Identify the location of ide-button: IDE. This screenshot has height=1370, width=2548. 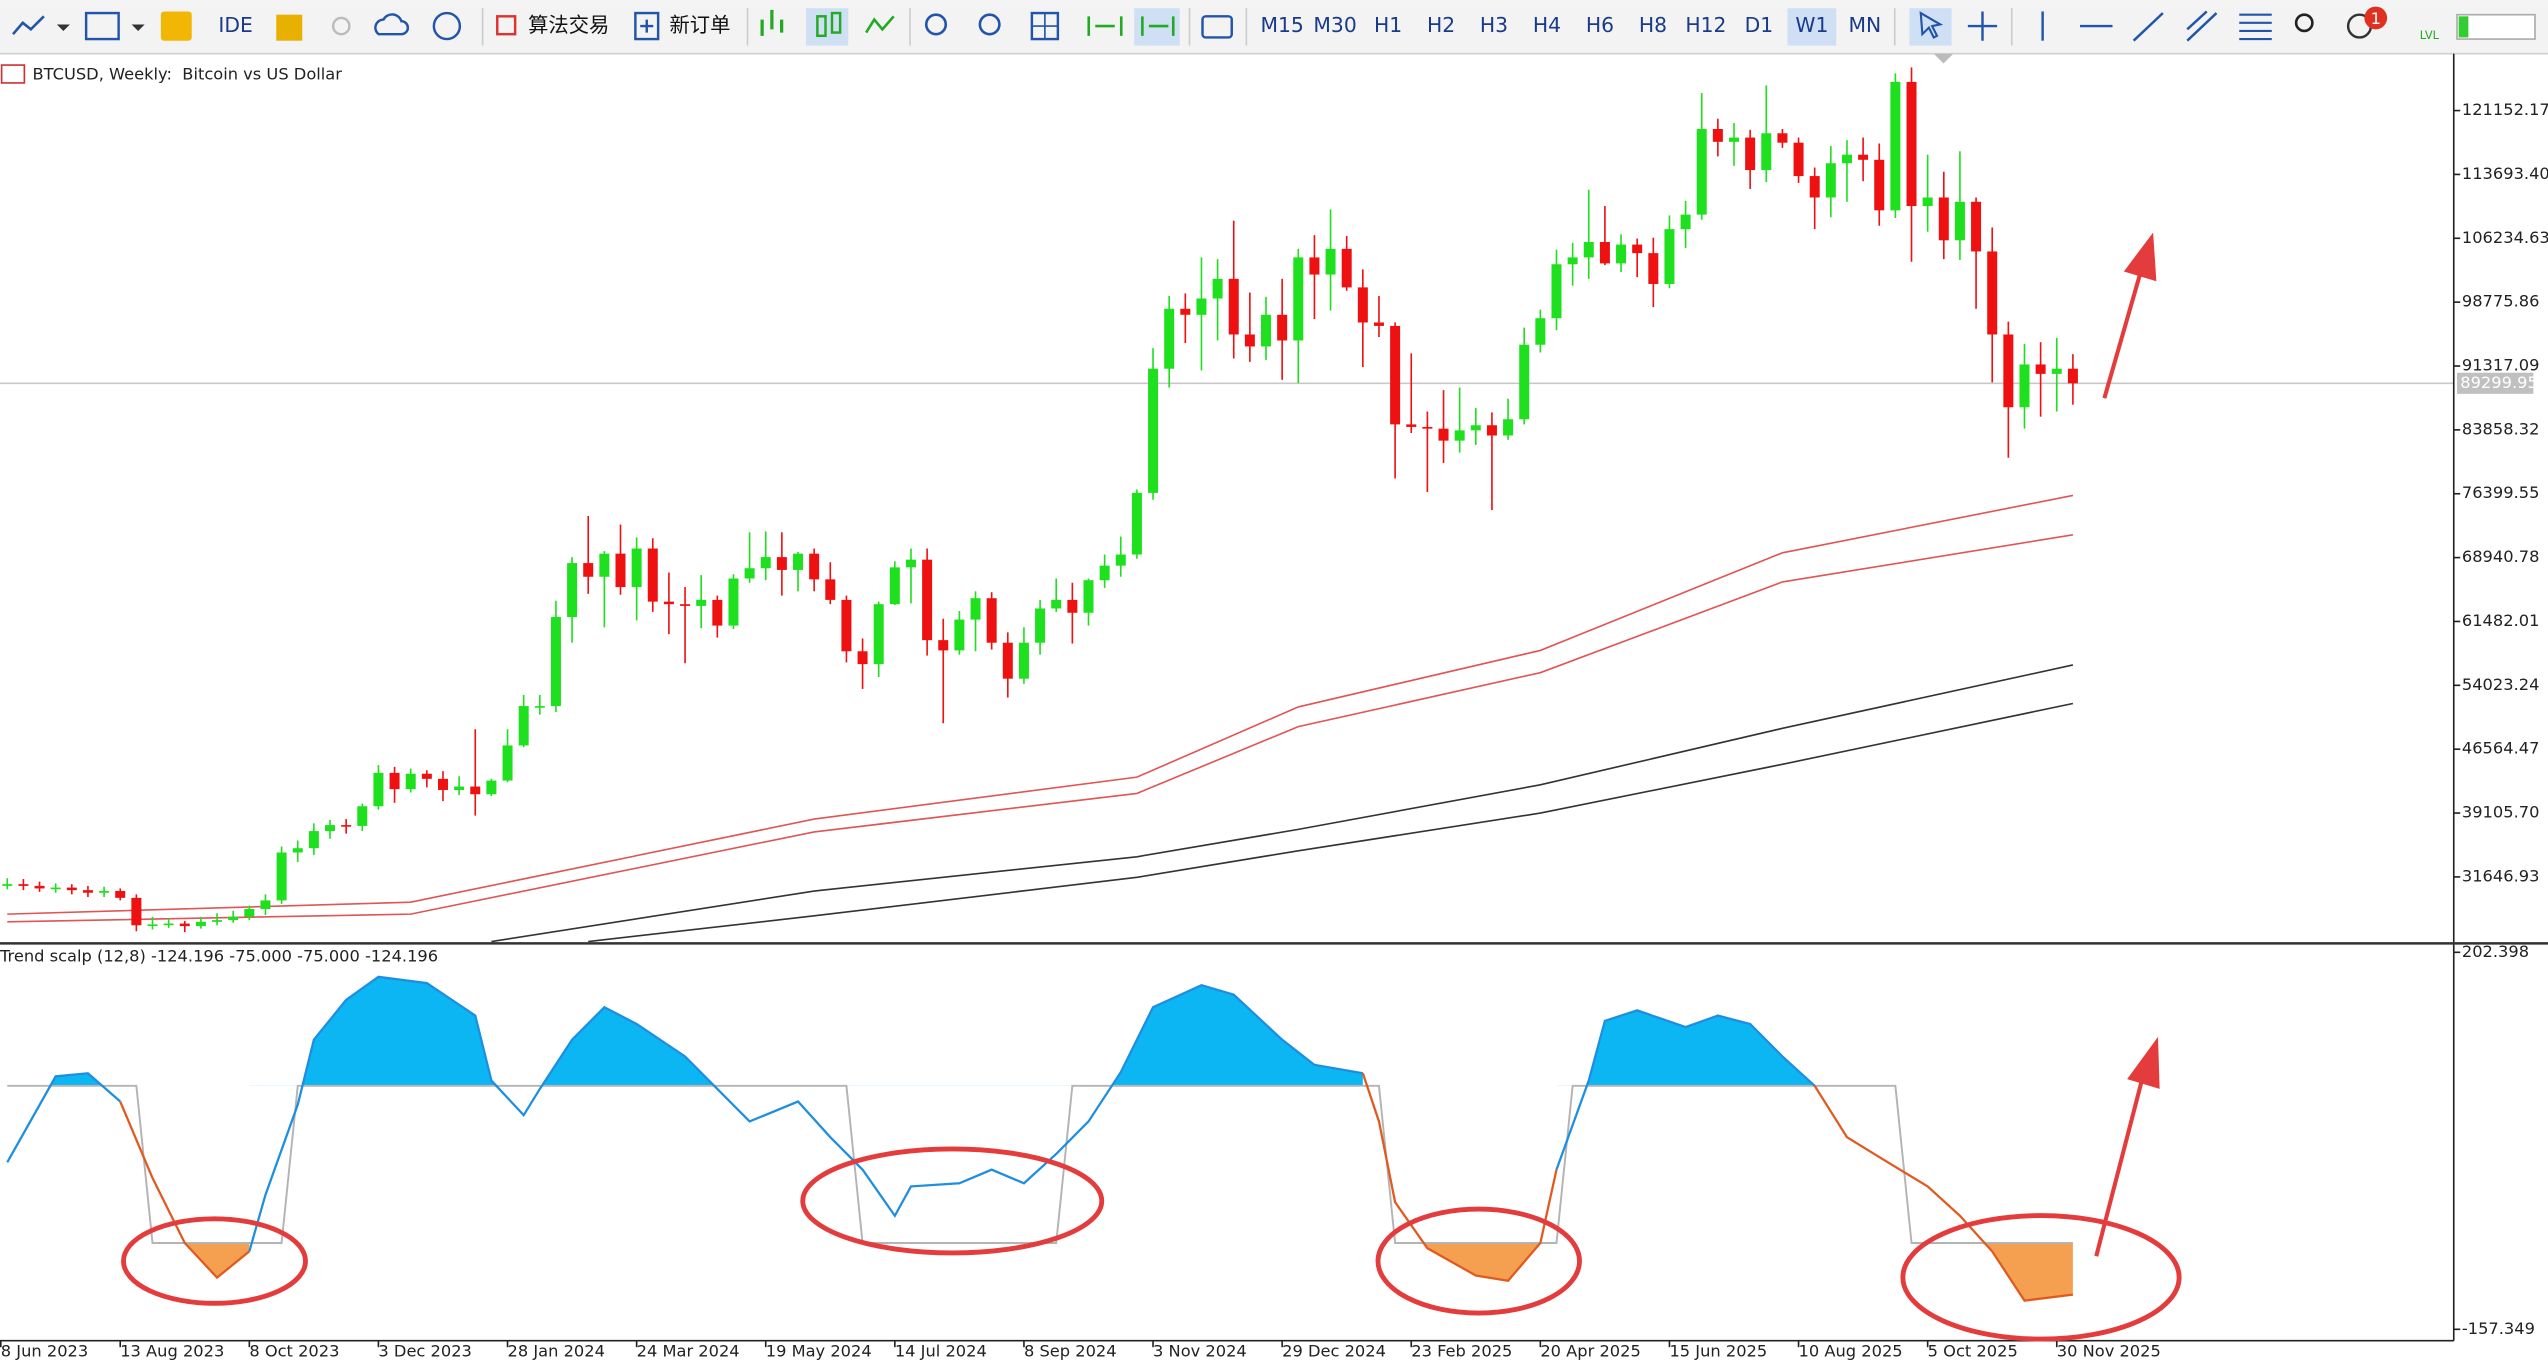
(235, 25).